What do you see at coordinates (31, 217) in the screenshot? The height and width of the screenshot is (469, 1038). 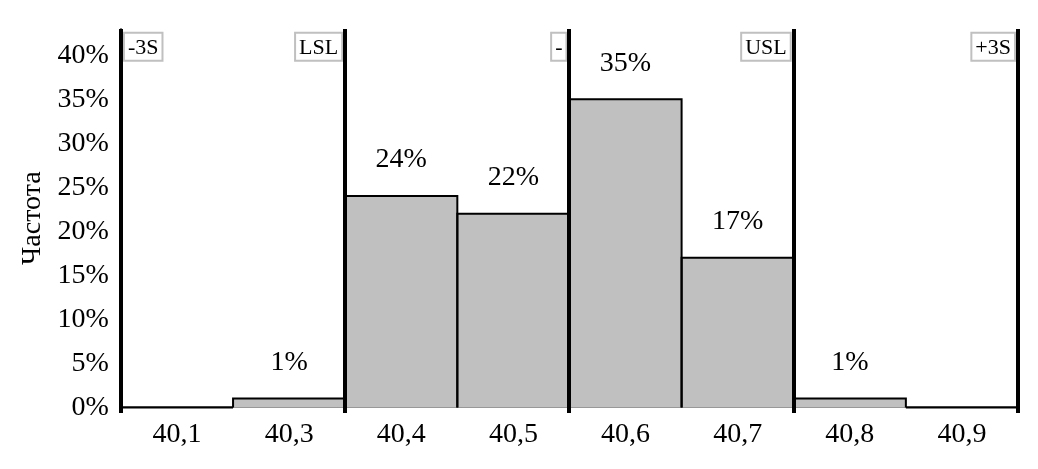 I see `y-axis-title: Частота` at bounding box center [31, 217].